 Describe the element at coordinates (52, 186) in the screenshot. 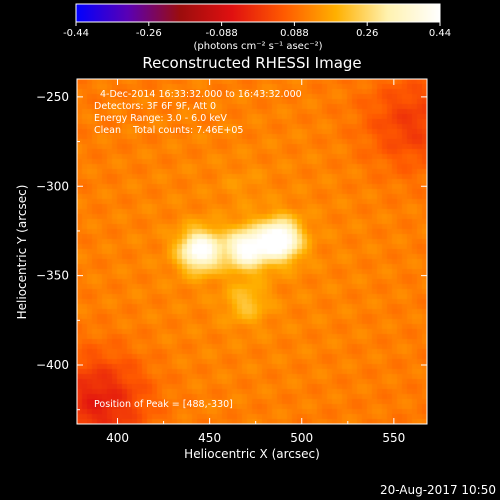

I see `y-tick-label: −300` at that location.